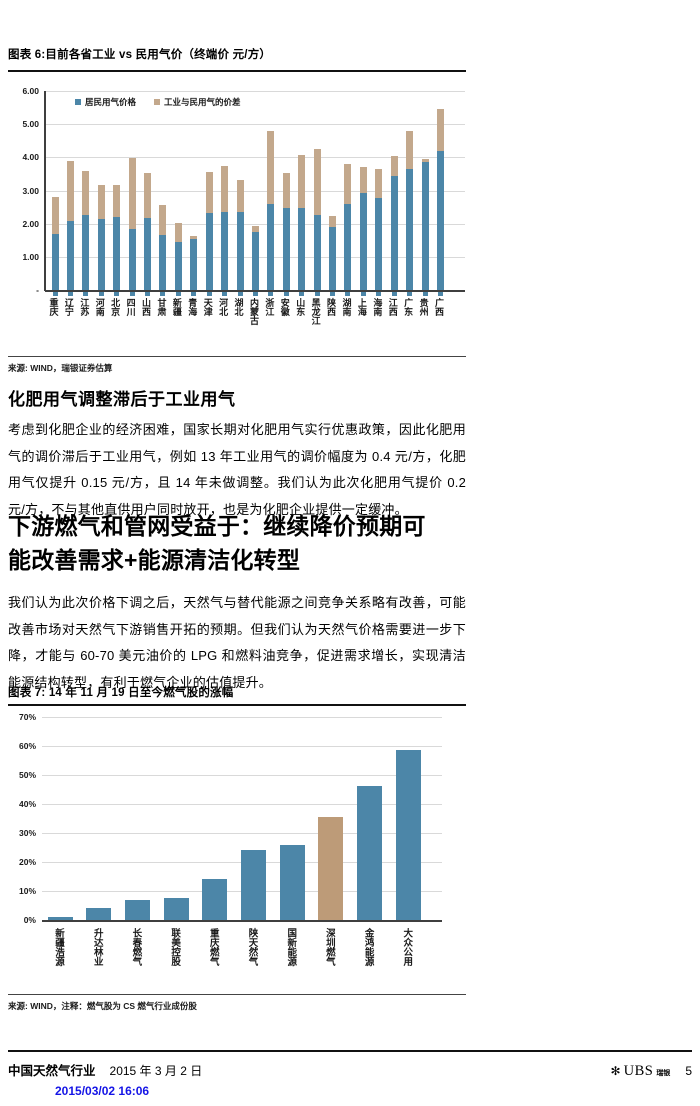  I want to click on x-axis-category-label: 湖南, so click(346, 307).